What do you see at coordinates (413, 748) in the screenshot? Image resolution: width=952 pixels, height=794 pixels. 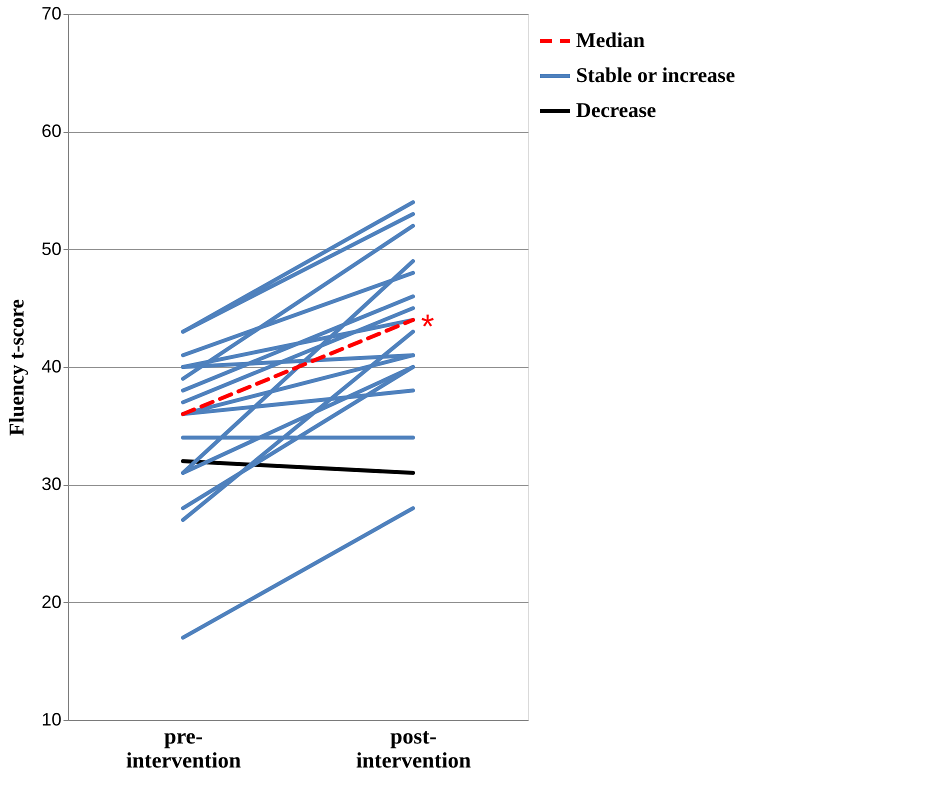 I see `x-tick-label: post-intervention` at bounding box center [413, 748].